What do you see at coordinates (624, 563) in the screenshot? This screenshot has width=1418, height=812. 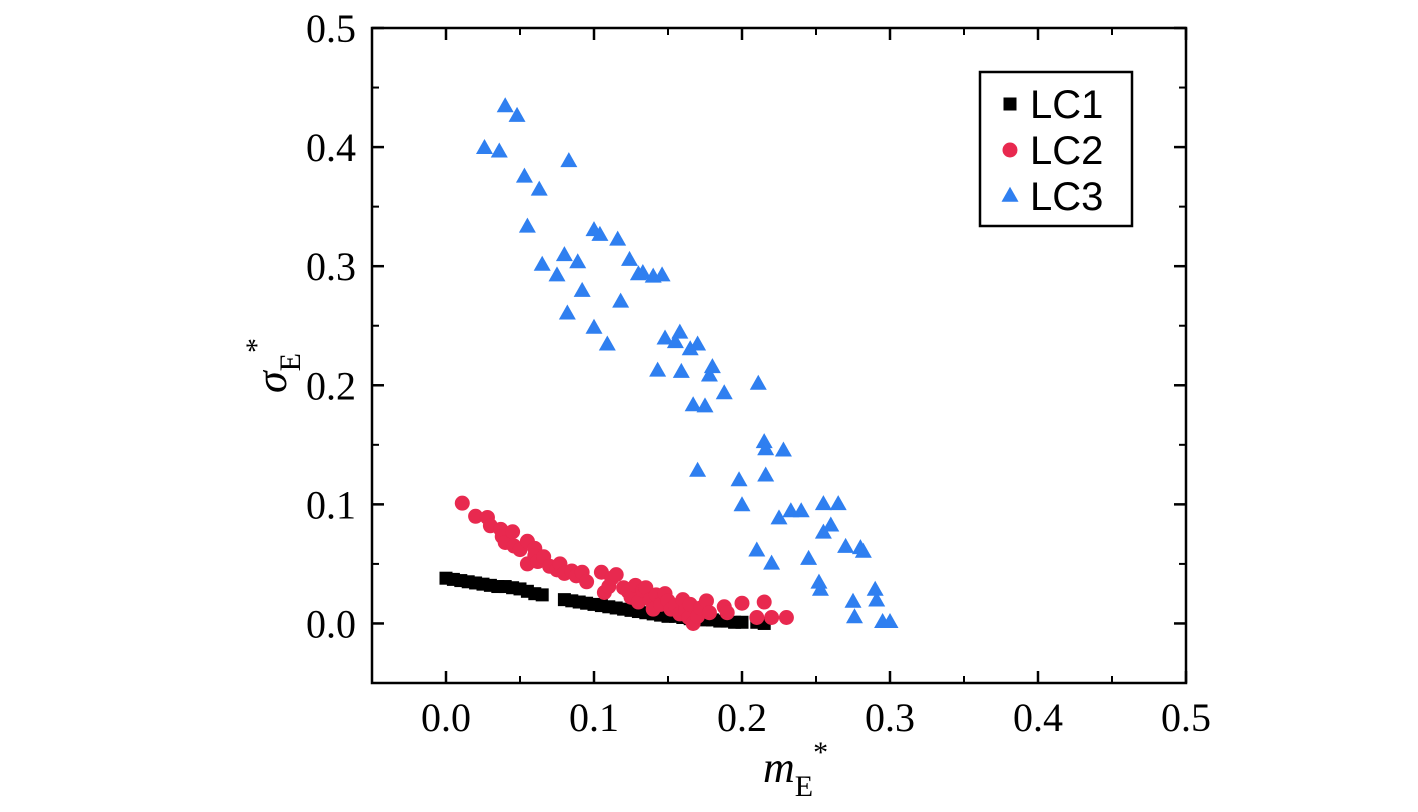 I see `series-LC2` at bounding box center [624, 563].